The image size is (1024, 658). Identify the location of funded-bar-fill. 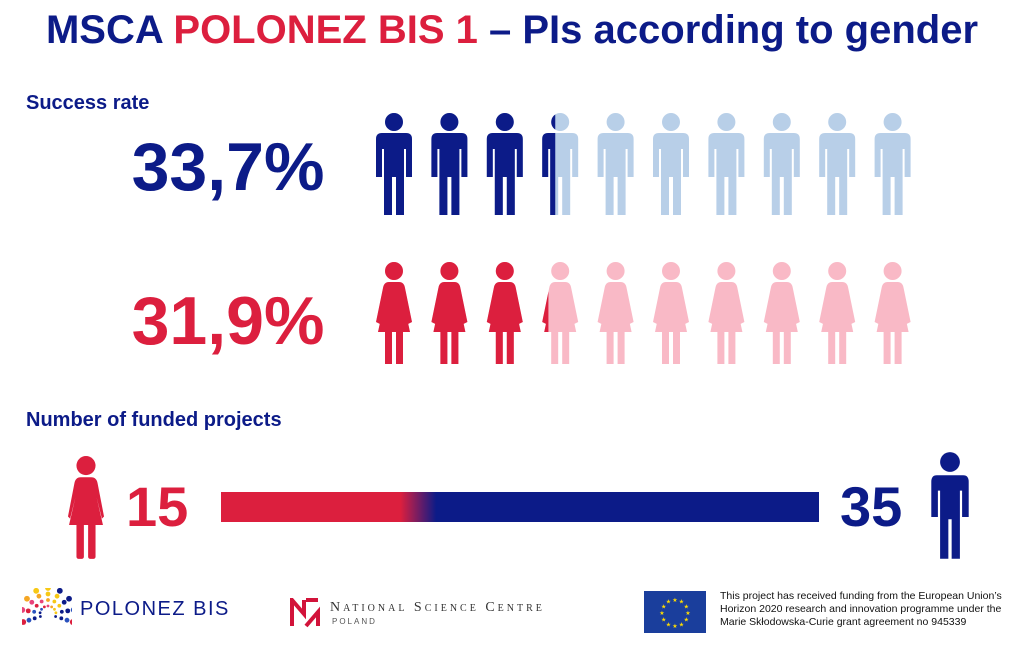
(520, 507).